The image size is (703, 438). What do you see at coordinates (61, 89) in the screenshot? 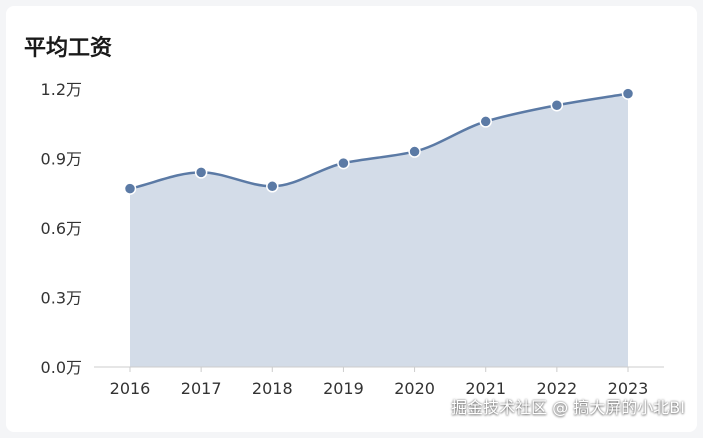
I see `y-tick-label: 1.2万` at bounding box center [61, 89].